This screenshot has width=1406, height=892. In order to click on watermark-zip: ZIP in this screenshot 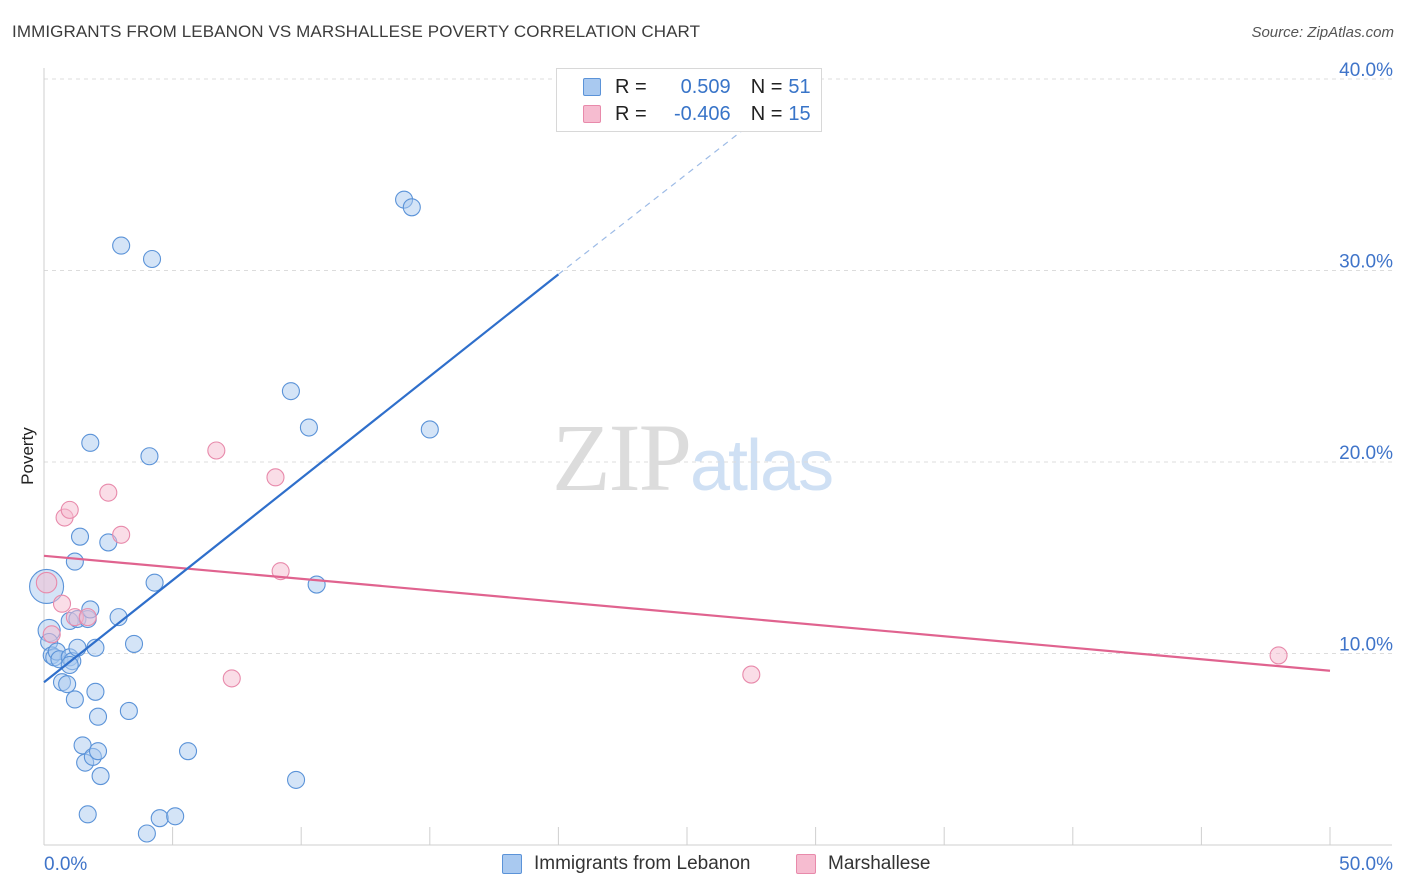, I will do `click(622, 457)`.